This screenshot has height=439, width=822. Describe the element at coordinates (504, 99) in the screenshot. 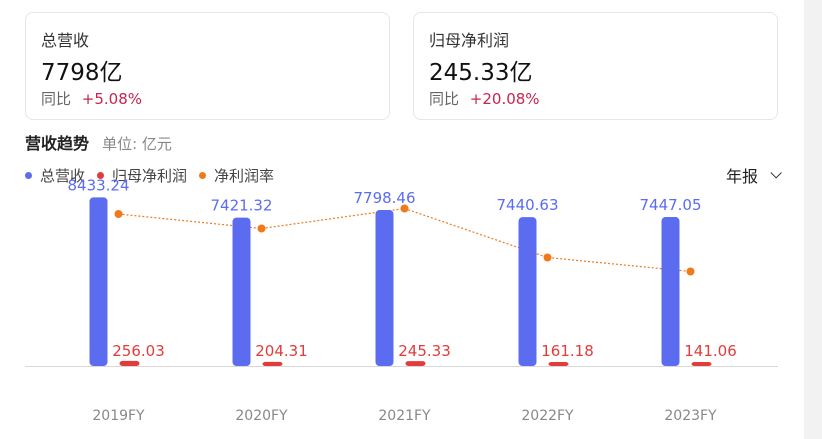

I see `profit-yoy-value: +20.08%` at that location.